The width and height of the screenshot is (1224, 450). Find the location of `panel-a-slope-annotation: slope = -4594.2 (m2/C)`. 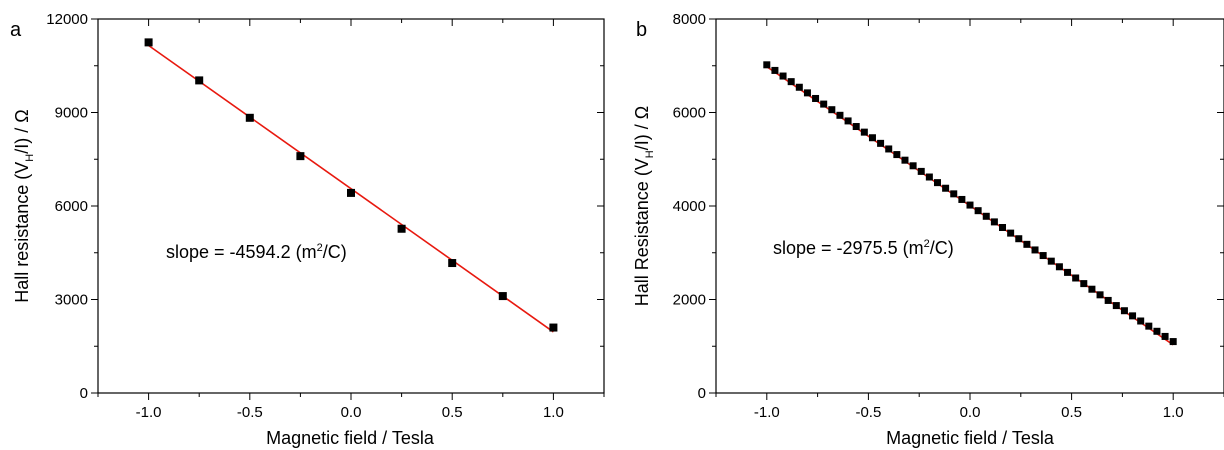

panel-a-slope-annotation: slope = -4594.2 (m2/C) is located at coordinates (256, 252).